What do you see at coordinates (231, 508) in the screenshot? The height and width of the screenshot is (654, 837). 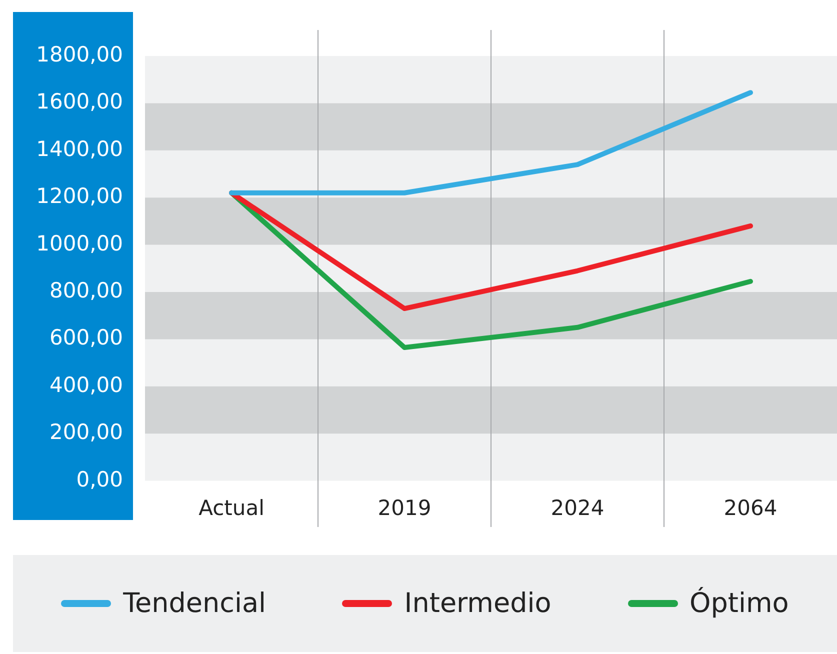 I see `x-tick-label: Actual` at bounding box center [231, 508].